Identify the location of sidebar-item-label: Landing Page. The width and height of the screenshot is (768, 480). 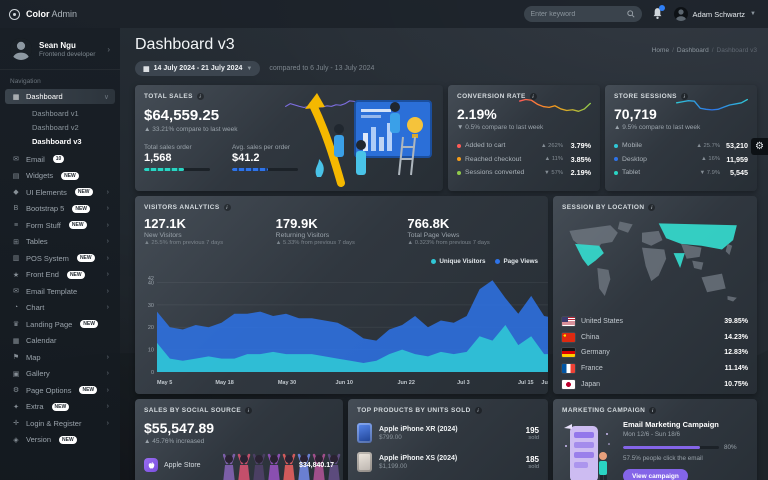
(49, 324).